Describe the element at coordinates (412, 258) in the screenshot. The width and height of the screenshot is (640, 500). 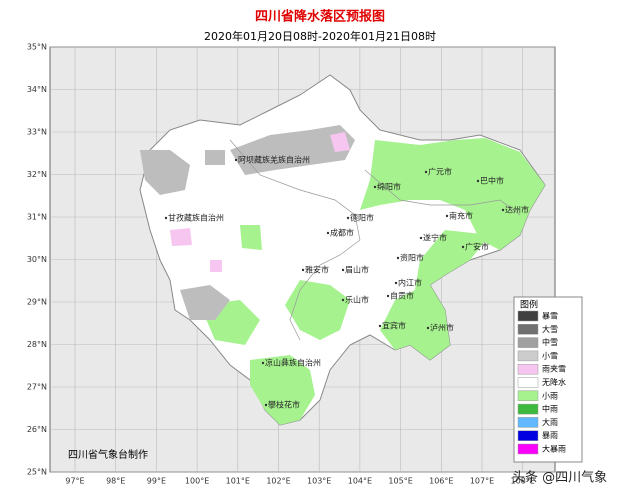
I see `place-label: 资阳市` at that location.